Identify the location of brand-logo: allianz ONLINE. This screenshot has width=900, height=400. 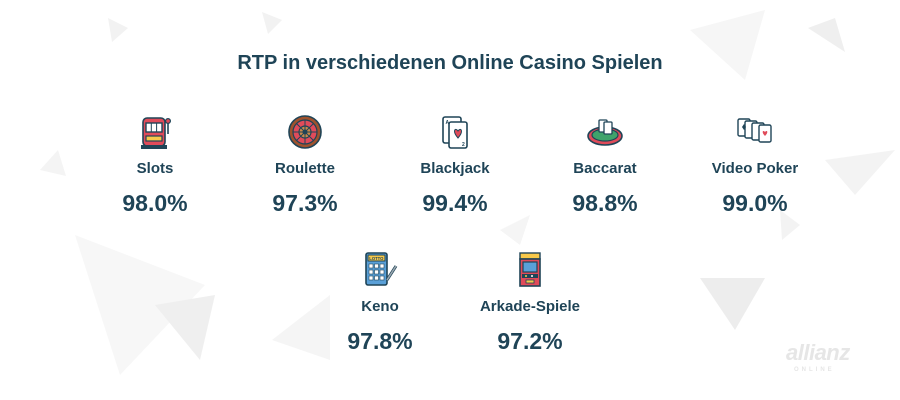
(831, 360).